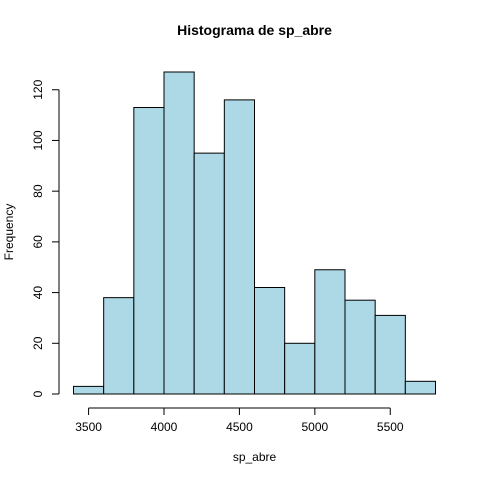  Describe the element at coordinates (314, 427) in the screenshot. I see `x-tick-label-3: 5000` at that location.